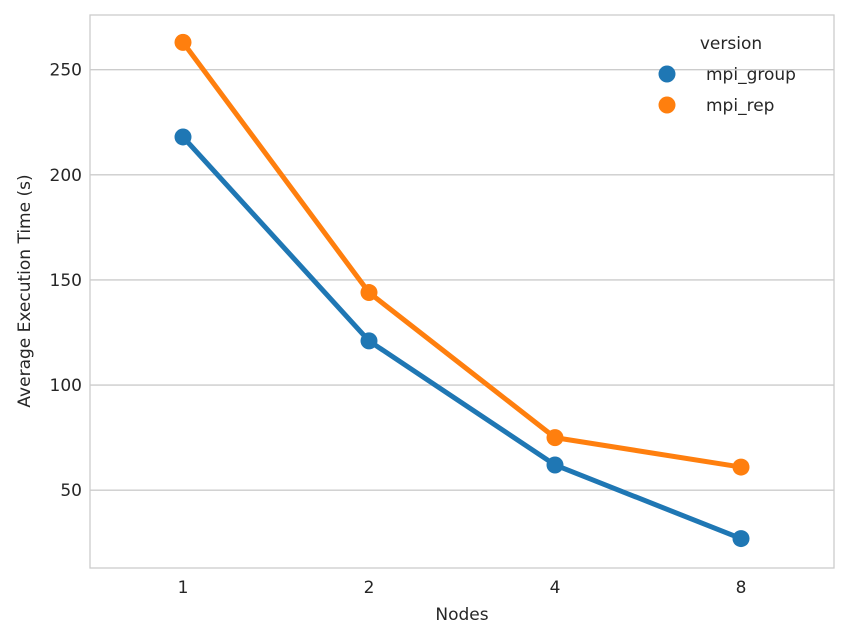 The height and width of the screenshot is (640, 849). What do you see at coordinates (183, 588) in the screenshot?
I see `x-tick-label-1: 1` at bounding box center [183, 588].